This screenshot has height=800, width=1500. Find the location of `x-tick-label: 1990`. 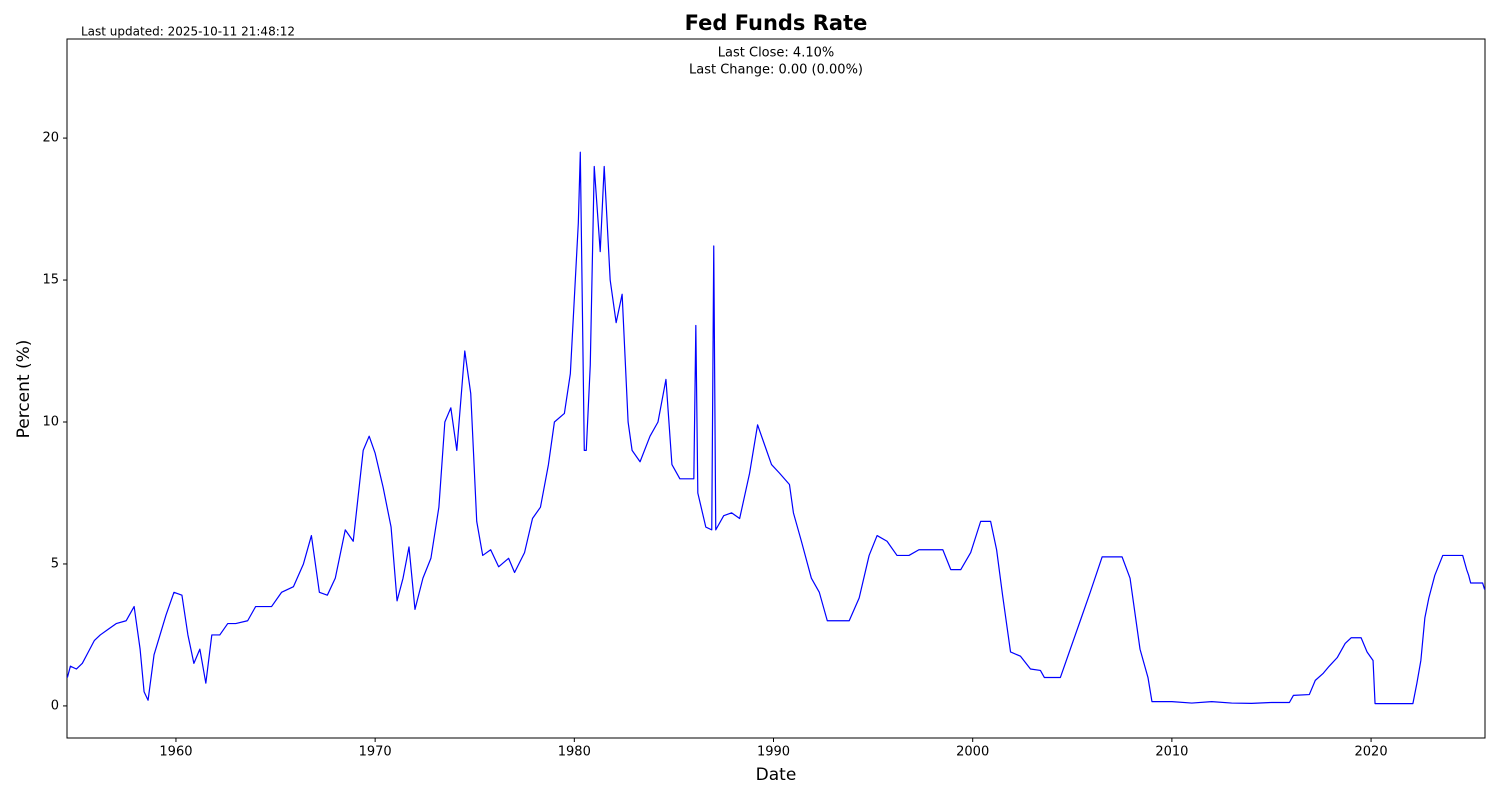

x-tick-label: 1990 is located at coordinates (773, 752).